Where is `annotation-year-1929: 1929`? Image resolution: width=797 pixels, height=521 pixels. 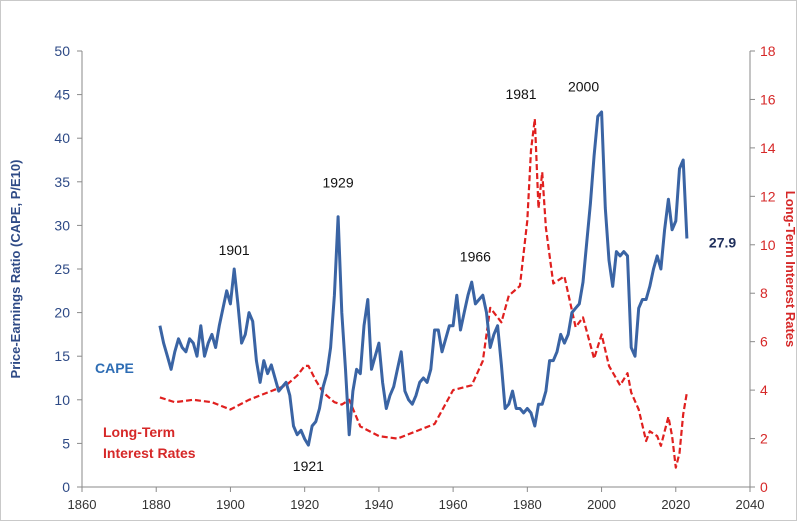 annotation-year-1929: 1929 is located at coordinates (337, 183).